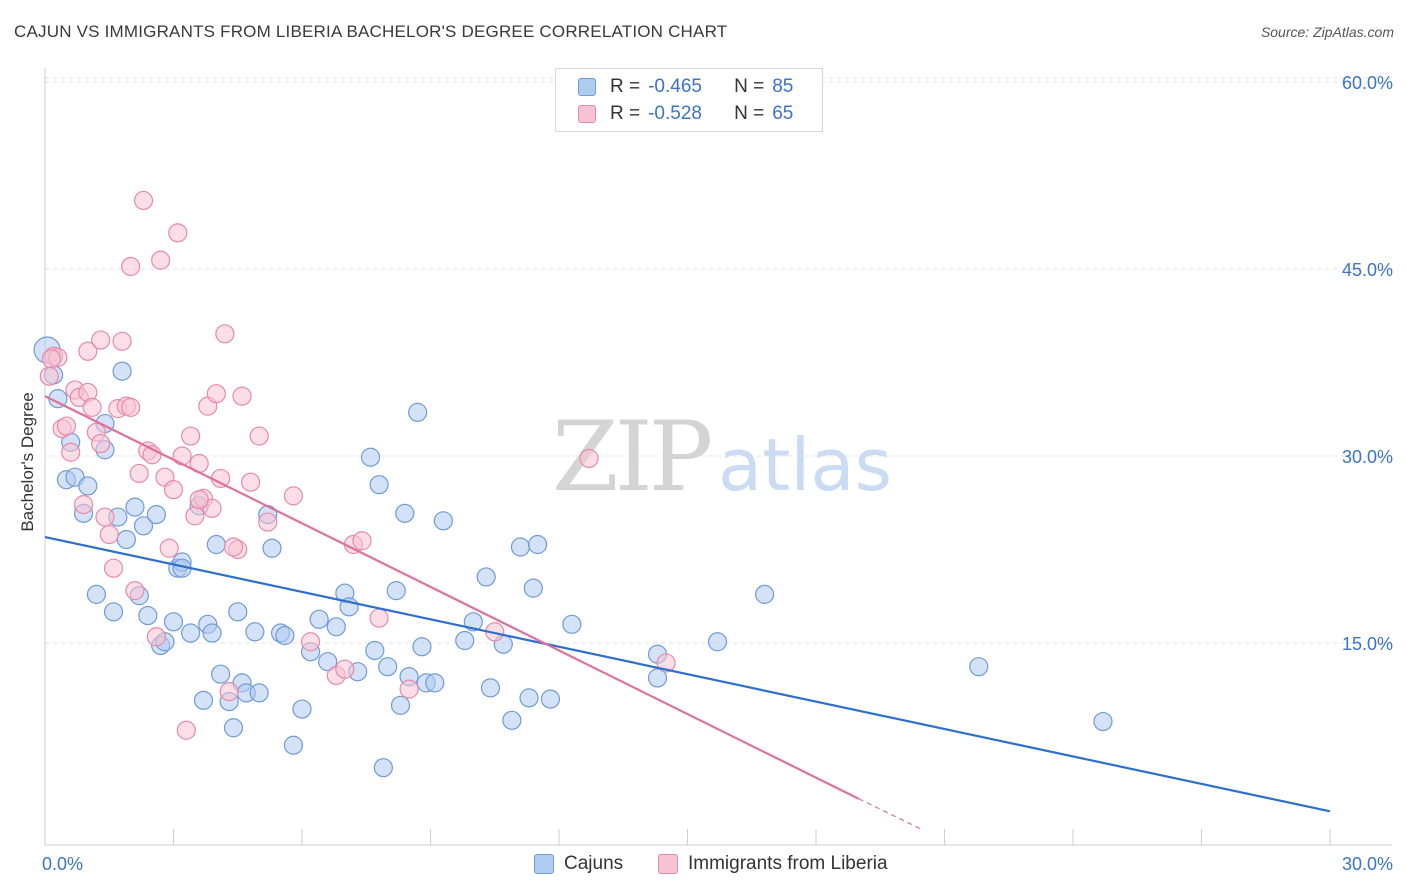 This screenshot has width=1406, height=892. Describe the element at coordinates (1367, 644) in the screenshot. I see `y-tick-label: 15.0%` at that location.